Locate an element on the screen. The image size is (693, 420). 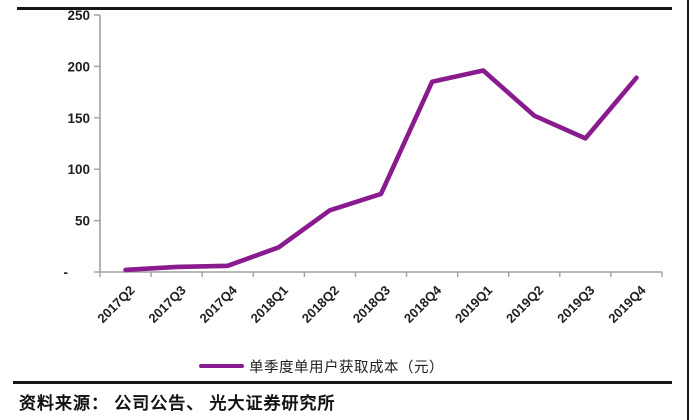
x-tick-label: 2019Q1 is located at coordinates (473, 304).